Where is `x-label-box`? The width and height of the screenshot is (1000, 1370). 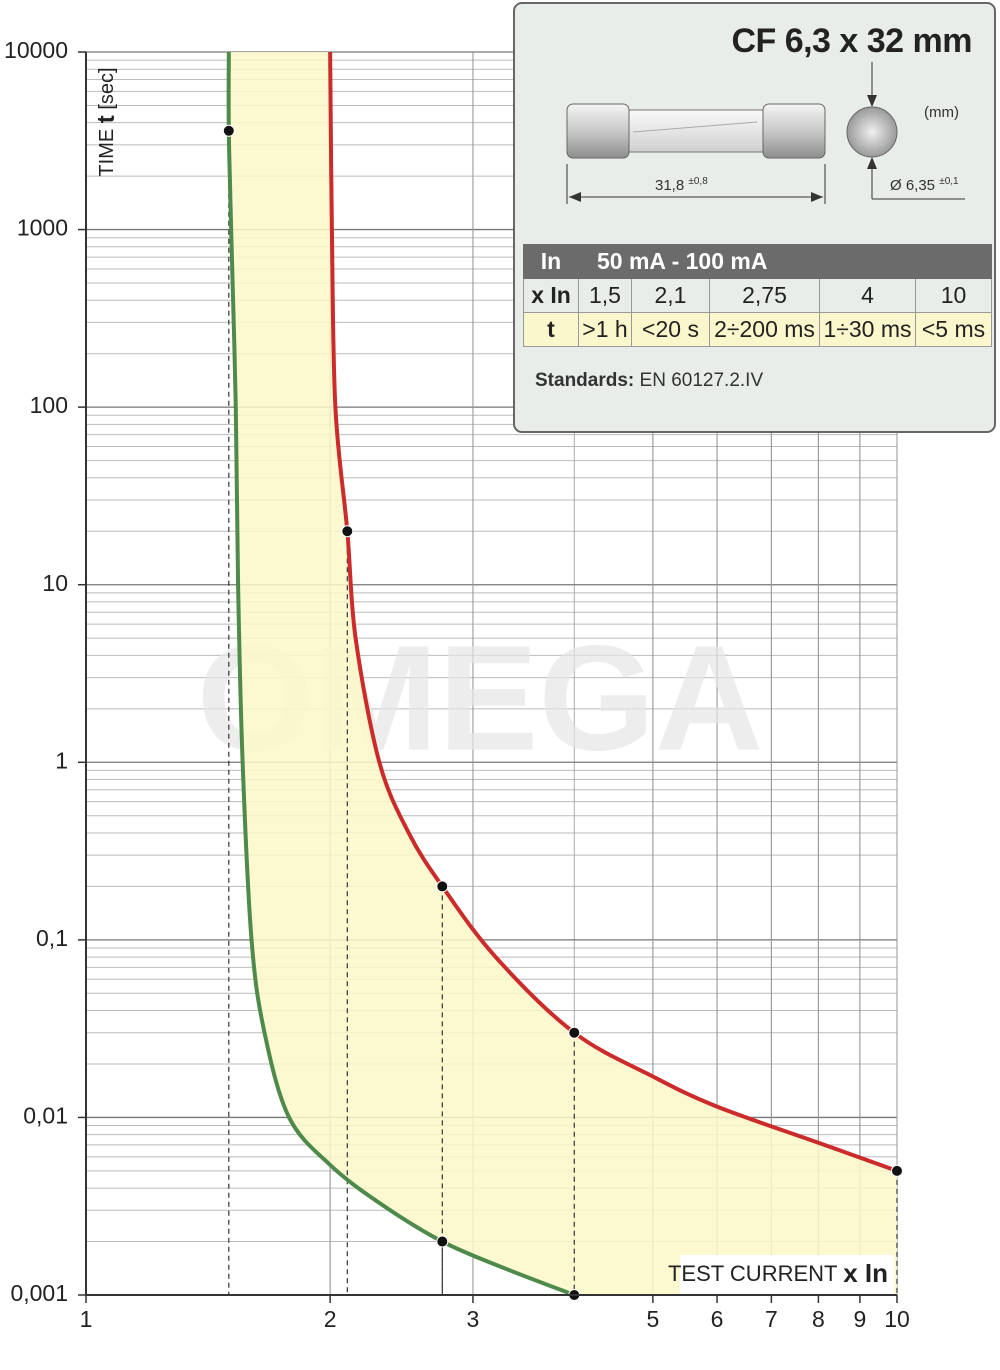
x-label-box is located at coordinates (787, 1274).